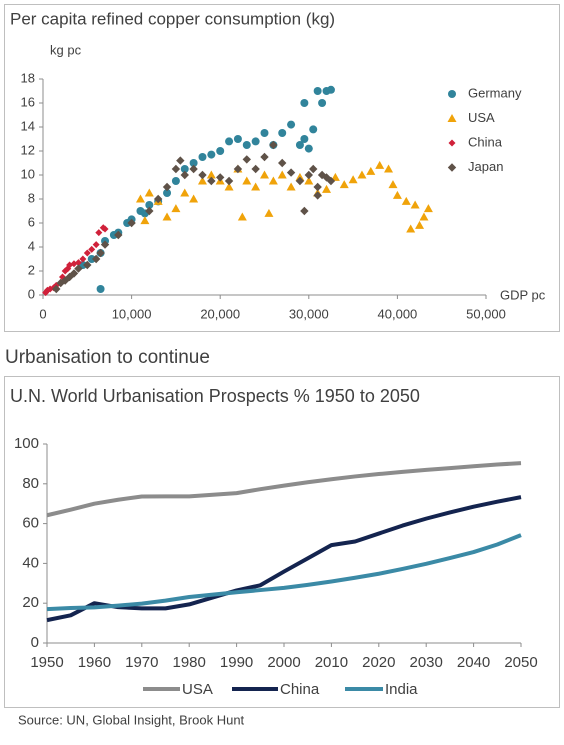 The height and width of the screenshot is (745, 564). I want to click on x-tick-label: 20,000, so click(220, 313).